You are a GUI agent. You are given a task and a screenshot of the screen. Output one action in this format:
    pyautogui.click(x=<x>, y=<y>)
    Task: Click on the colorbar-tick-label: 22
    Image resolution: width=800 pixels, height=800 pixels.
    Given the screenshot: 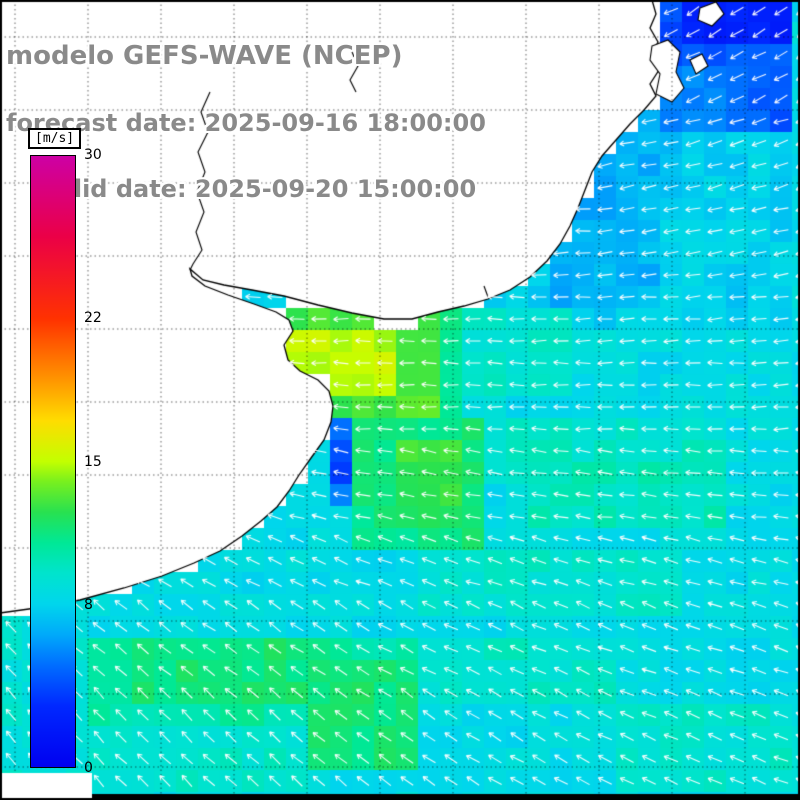 What is the action you would take?
    pyautogui.click(x=93, y=318)
    